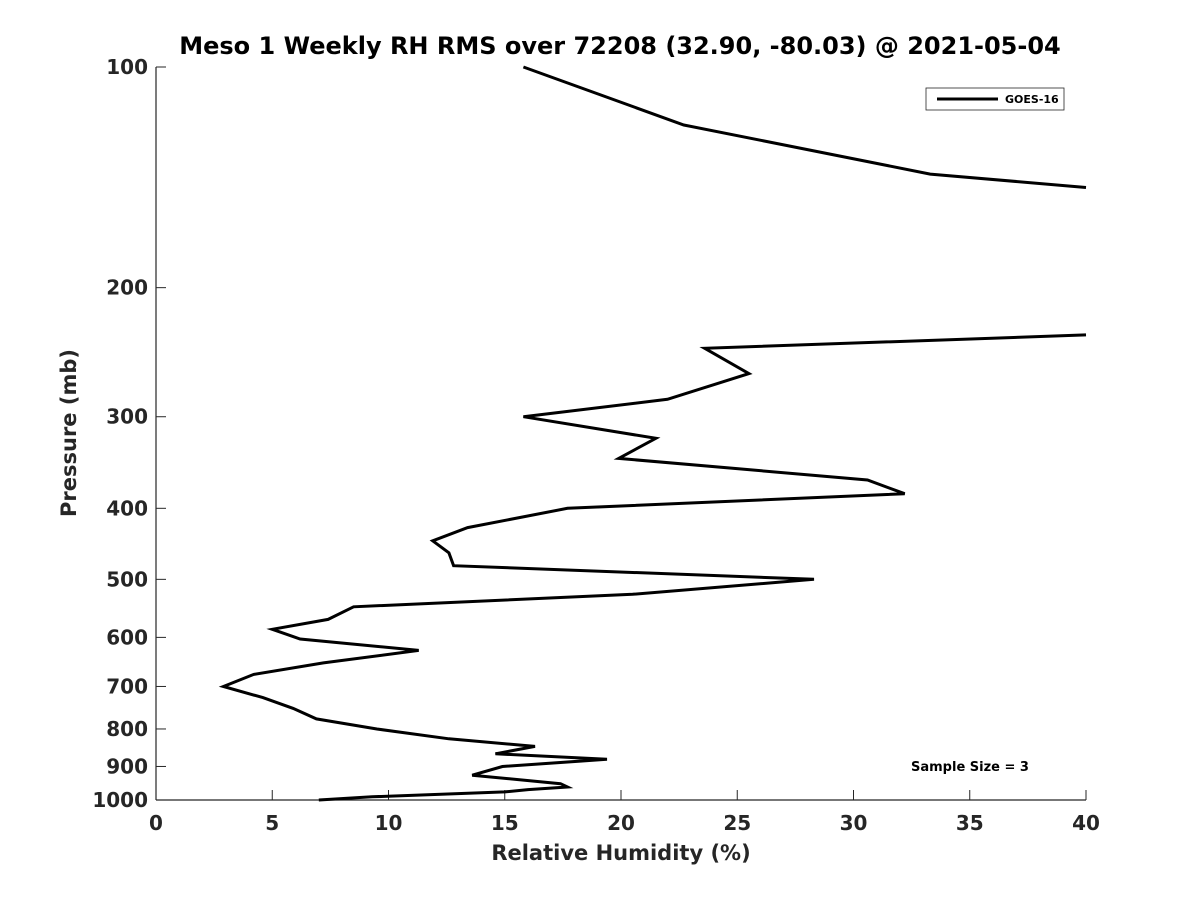 The width and height of the screenshot is (1200, 900). I want to click on legend: GOES-16, so click(995, 99).